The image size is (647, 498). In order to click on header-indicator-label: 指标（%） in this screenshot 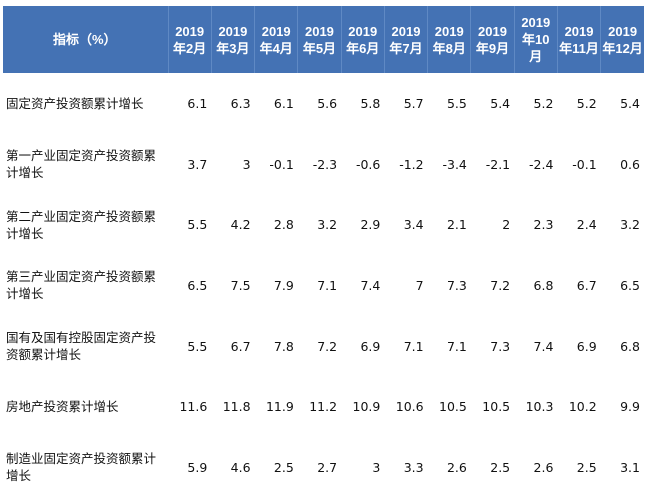, I will do `click(86, 39)`.